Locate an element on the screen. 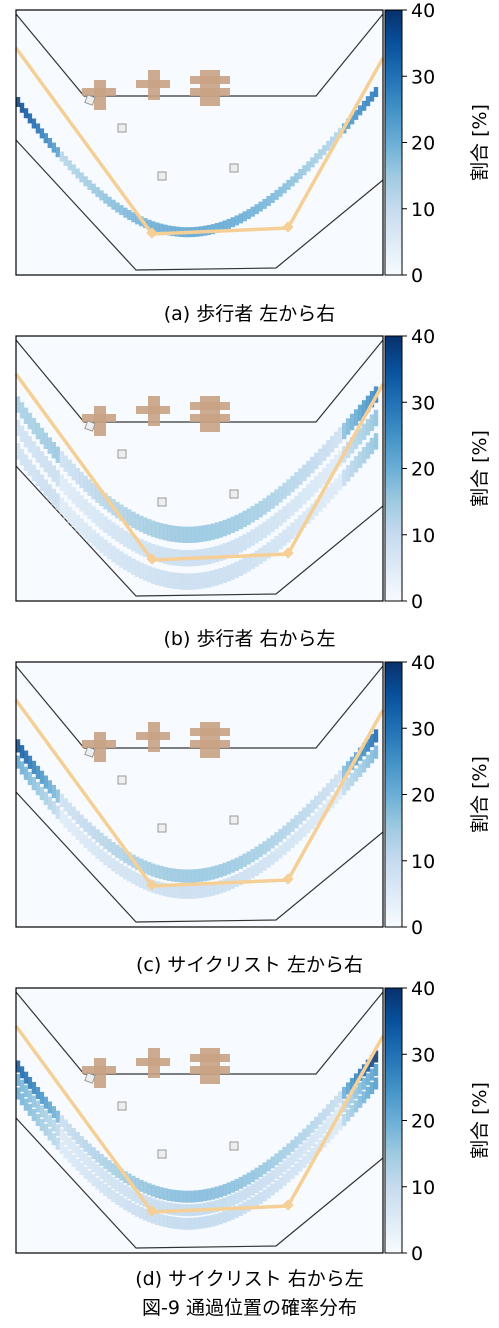 Image resolution: width=499 pixels, height=1328 pixels. plot-frame is located at coordinates (199, 142).